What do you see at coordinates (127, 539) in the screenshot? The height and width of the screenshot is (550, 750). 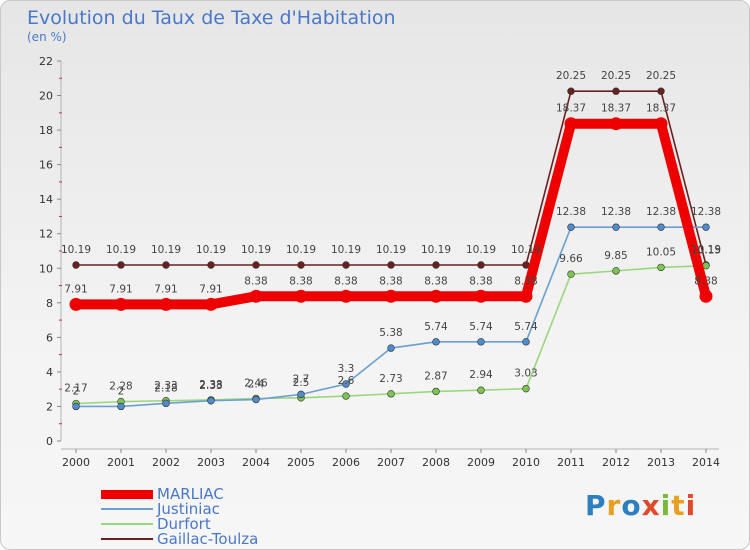 I see `legend-swatch-gaillac-toulza` at bounding box center [127, 539].